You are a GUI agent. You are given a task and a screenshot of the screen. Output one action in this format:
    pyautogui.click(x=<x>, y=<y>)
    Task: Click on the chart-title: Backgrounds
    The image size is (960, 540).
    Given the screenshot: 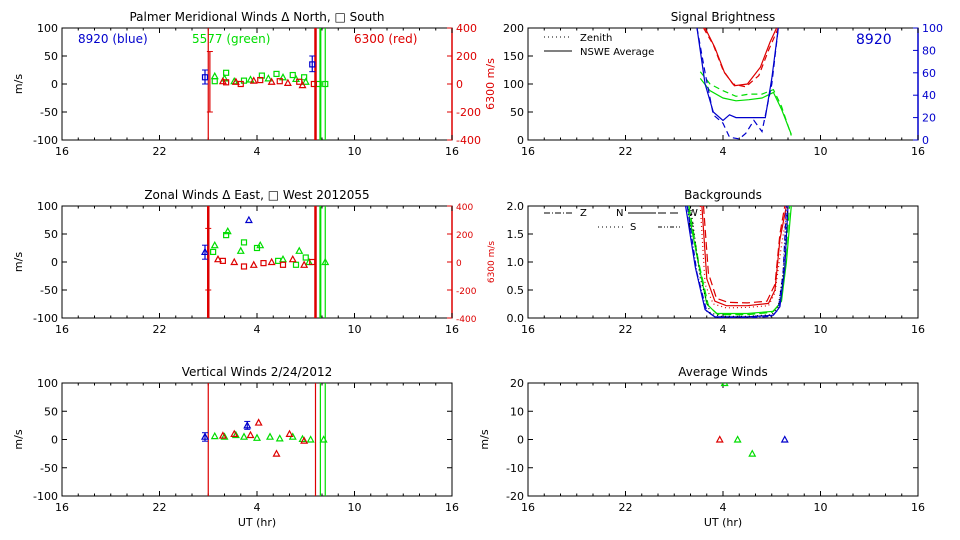 What is the action you would take?
    pyautogui.click(x=723, y=195)
    